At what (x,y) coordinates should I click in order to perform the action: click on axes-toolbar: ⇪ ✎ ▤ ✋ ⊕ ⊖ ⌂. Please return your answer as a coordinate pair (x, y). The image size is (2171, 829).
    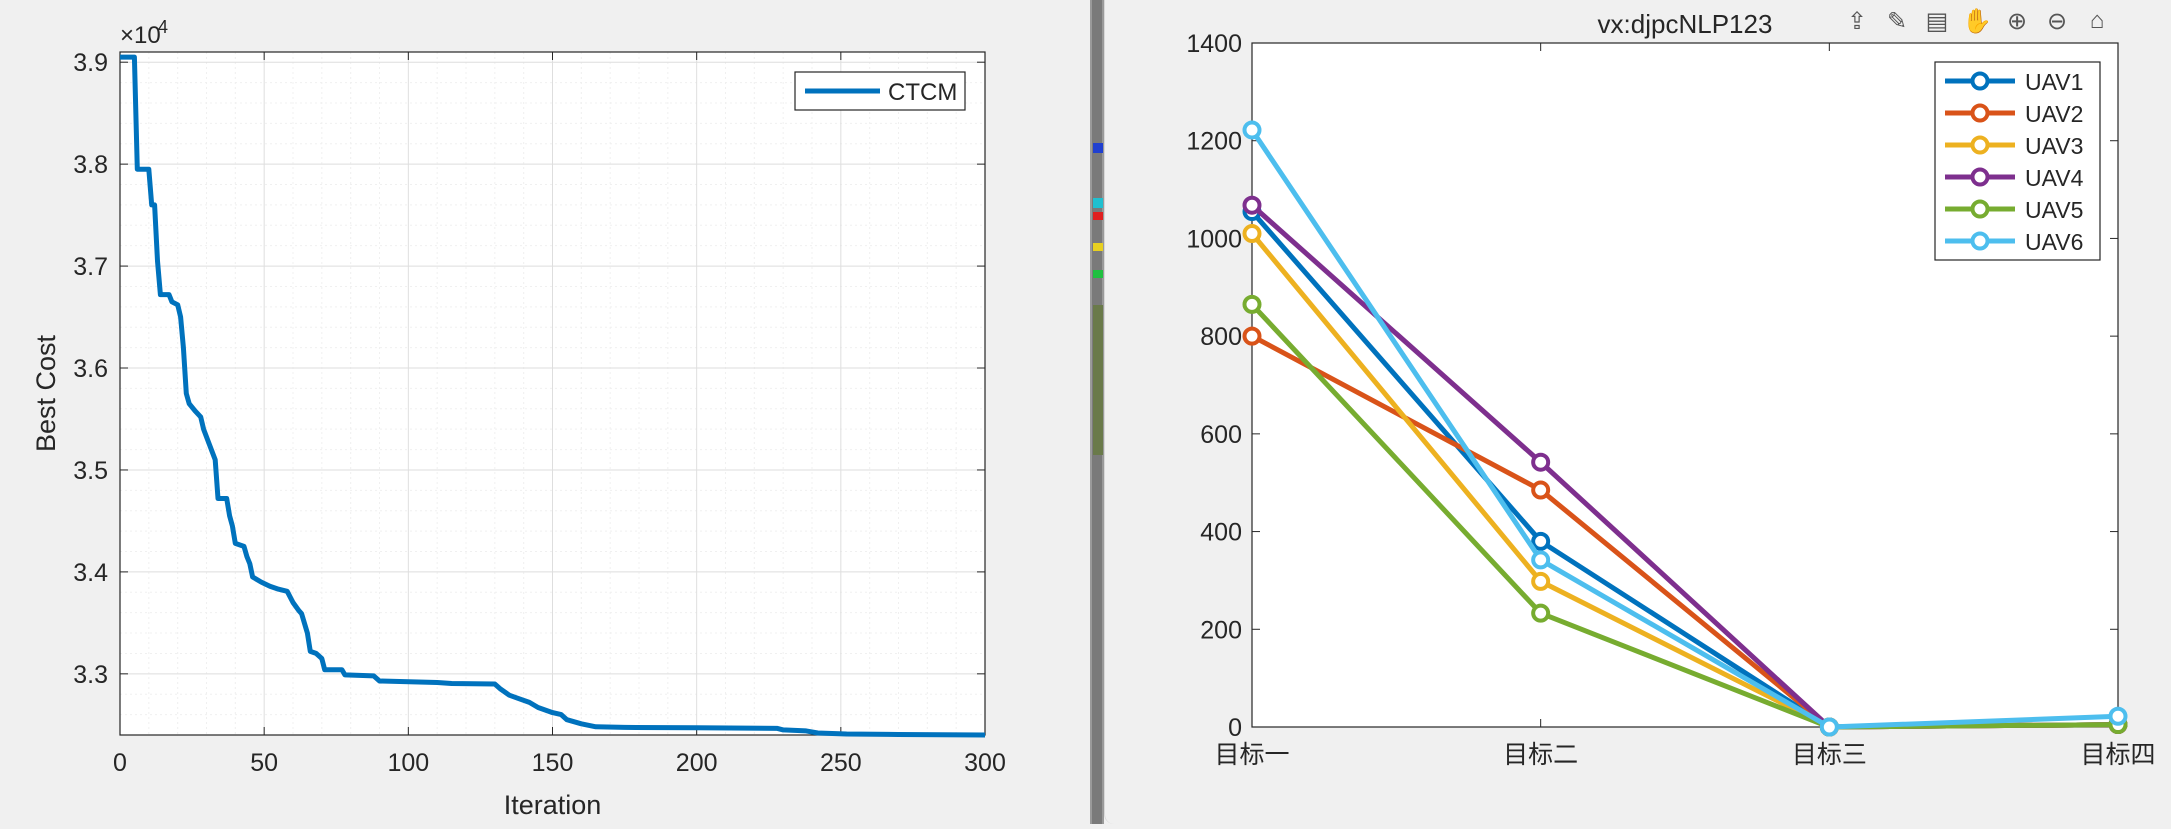
    Looking at the image, I should click on (1977, 21).